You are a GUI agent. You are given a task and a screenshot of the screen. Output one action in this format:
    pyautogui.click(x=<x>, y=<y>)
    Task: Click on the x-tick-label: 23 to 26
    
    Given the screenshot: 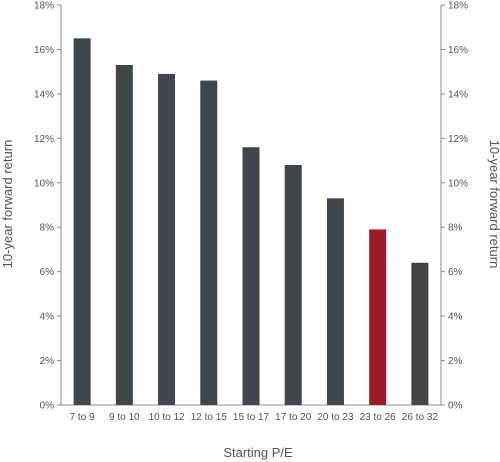 What is the action you would take?
    pyautogui.click(x=378, y=417)
    